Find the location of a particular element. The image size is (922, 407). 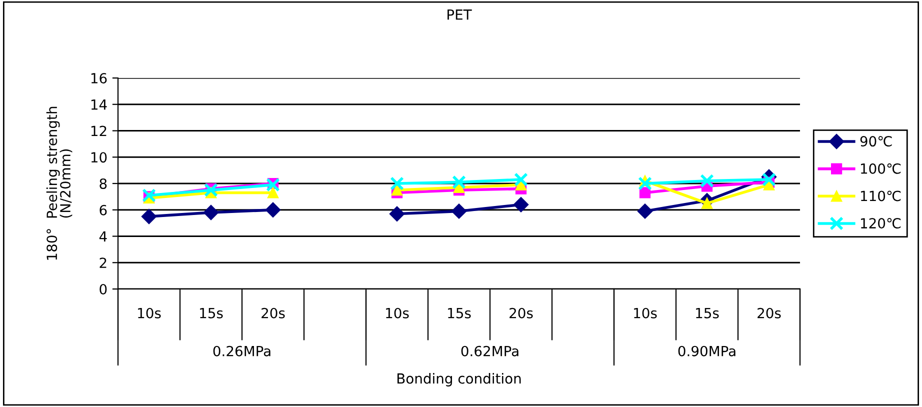

x-axis-title: Bonding condition is located at coordinates (459, 379).